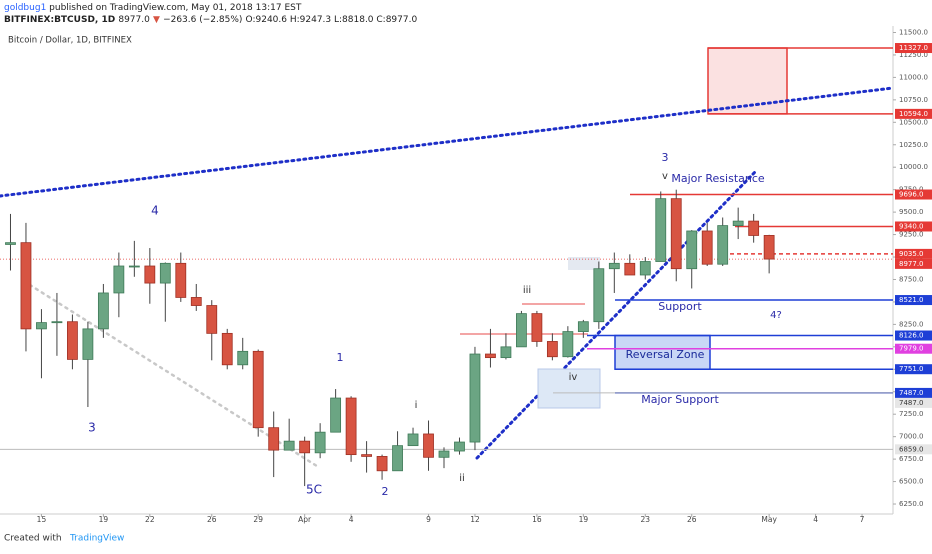  Describe the element at coordinates (537, 519) in the screenshot. I see `x-tick-label: 16` at that location.